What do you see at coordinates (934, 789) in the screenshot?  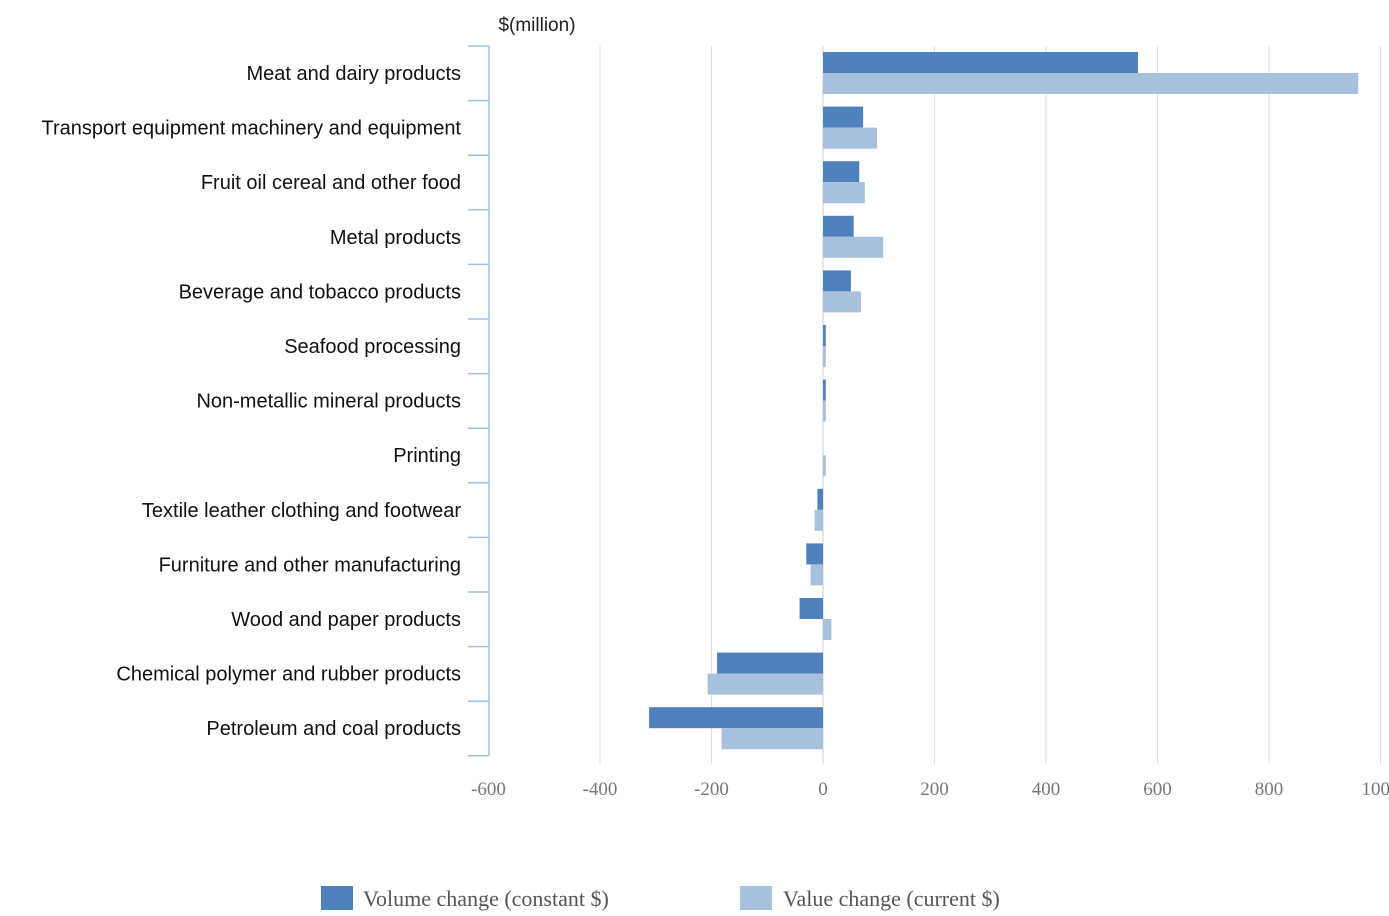 I see `x-tick-label: 200` at bounding box center [934, 789].